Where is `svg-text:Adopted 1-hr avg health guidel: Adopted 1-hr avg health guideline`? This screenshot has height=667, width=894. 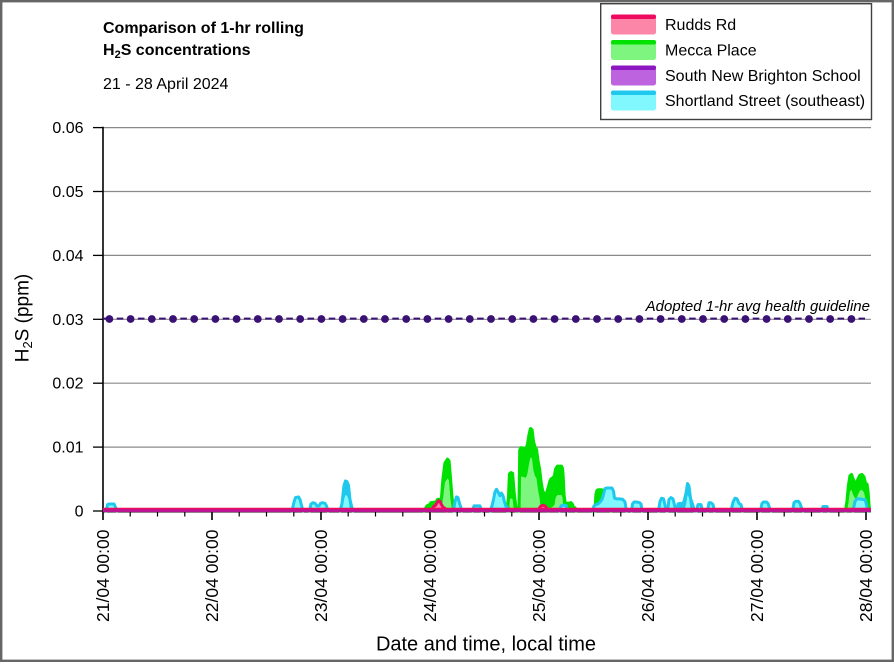
svg-text:Adopted 1-hr avg health guidel: Adopted 1-hr avg health guideline is located at coordinates (757, 306).